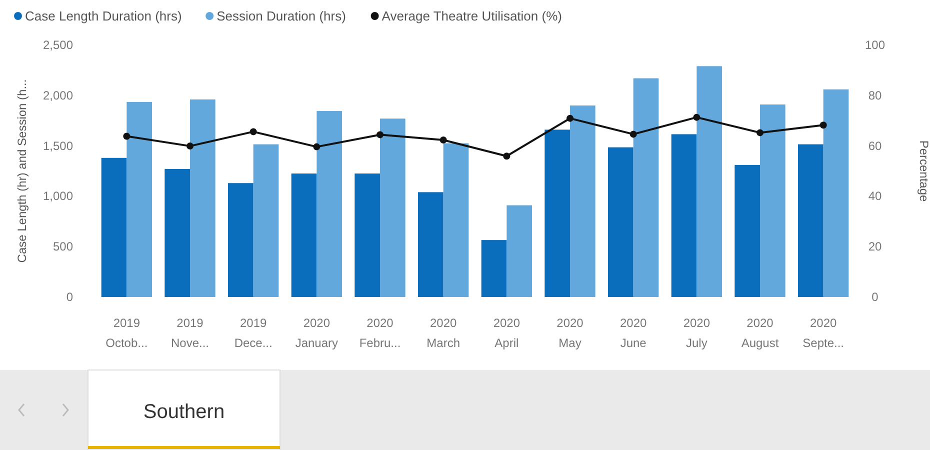 Image resolution: width=930 pixels, height=450 pixels. What do you see at coordinates (760, 333) in the screenshot?
I see `x-tick-label: 2020 August` at bounding box center [760, 333].